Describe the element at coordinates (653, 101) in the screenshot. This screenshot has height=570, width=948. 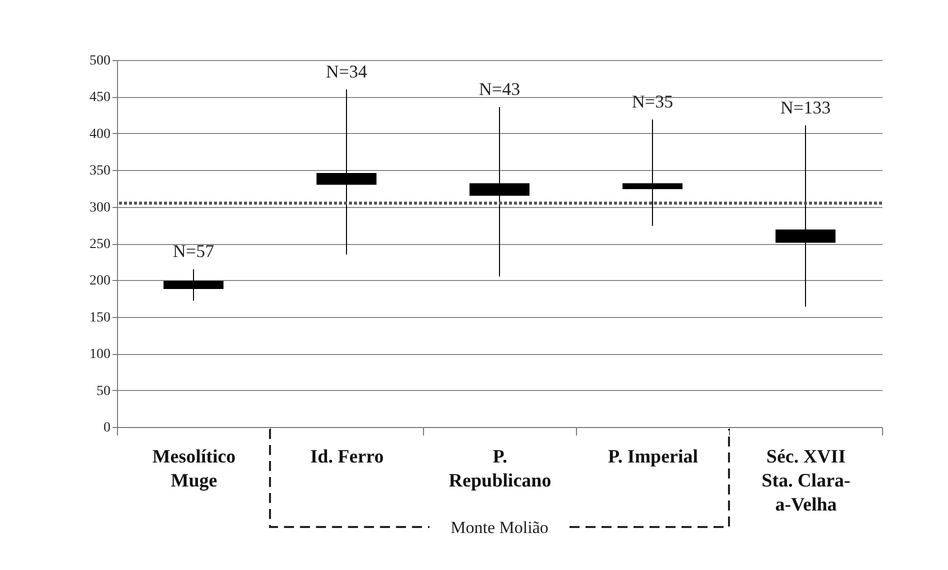
I see `annotation: N=35` at that location.